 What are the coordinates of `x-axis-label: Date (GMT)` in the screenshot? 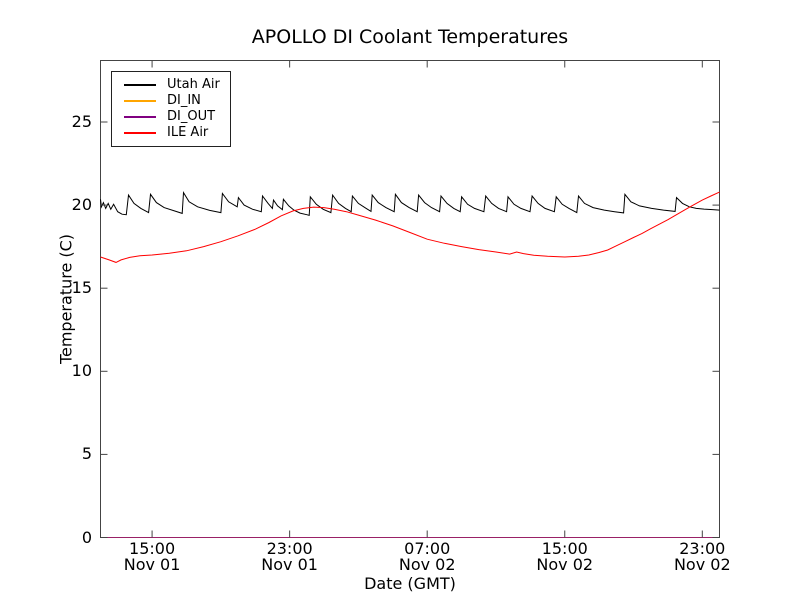 It's located at (410, 583).